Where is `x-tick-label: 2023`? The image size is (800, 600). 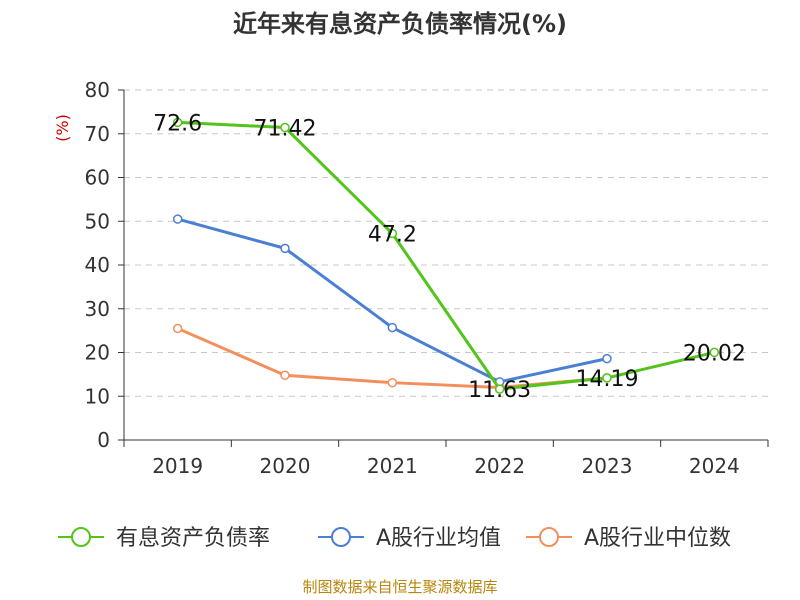
x-tick-label: 2023 is located at coordinates (607, 466).